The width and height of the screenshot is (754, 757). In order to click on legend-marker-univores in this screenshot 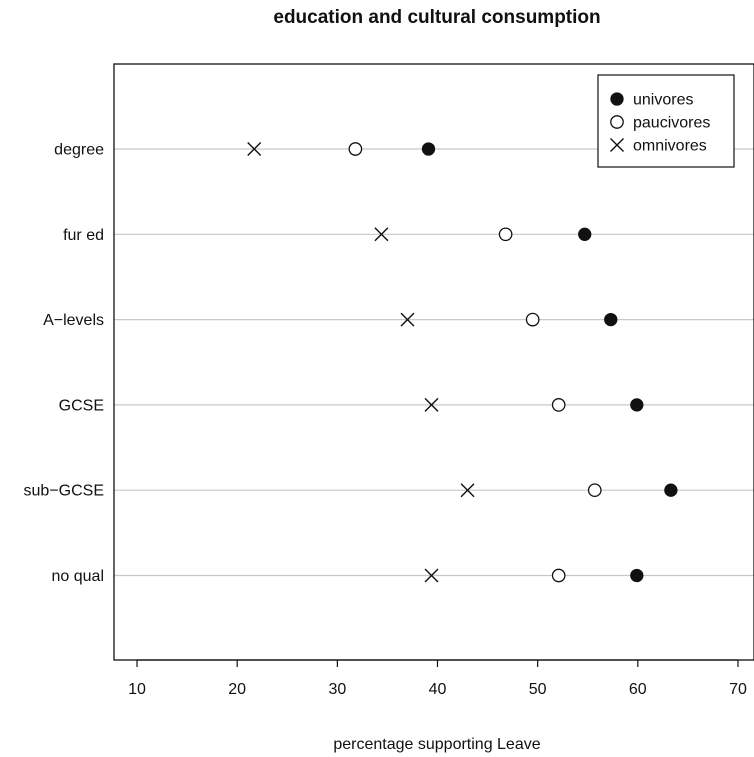, I will do `click(617, 99)`.